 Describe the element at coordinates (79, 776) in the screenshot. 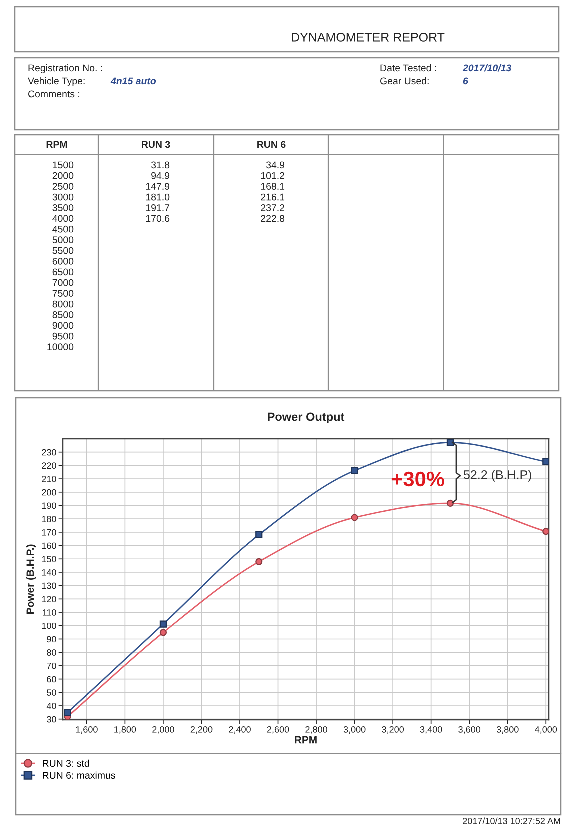

I see `legend-label: RUN 6: maximus` at that location.